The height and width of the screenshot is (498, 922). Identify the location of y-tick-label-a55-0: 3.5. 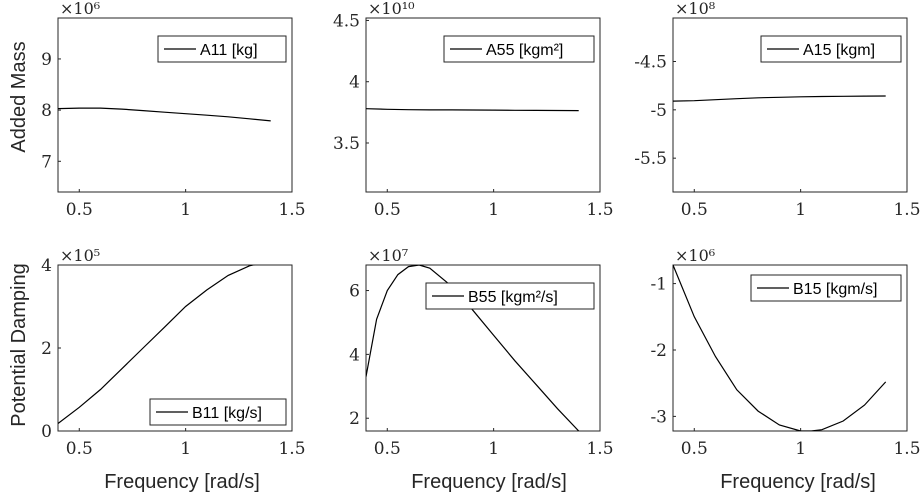
(346, 144).